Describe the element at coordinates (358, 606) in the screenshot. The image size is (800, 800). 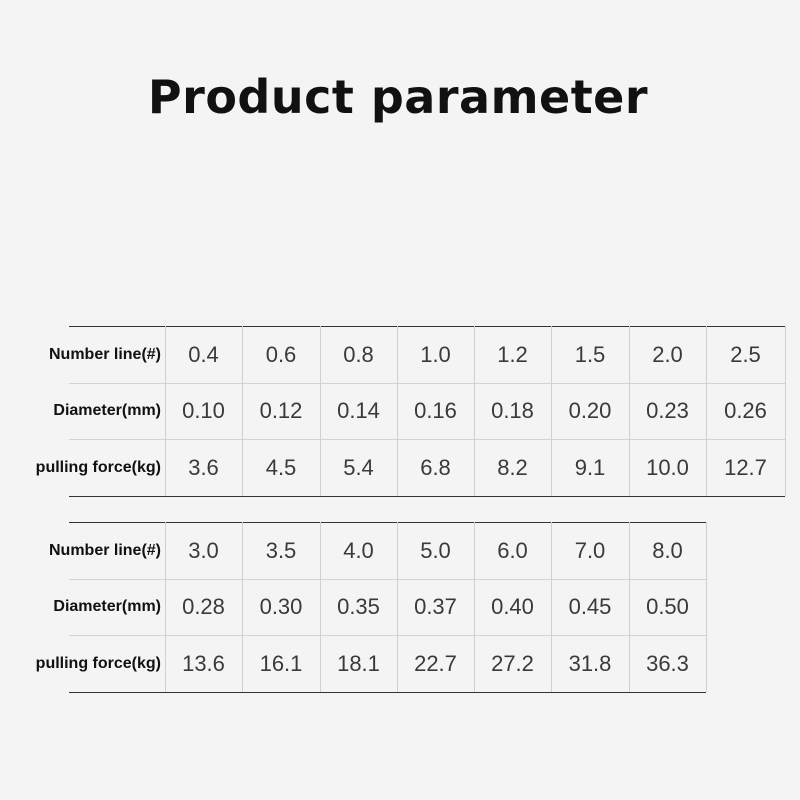
I see `table-cell: 0.35` at that location.